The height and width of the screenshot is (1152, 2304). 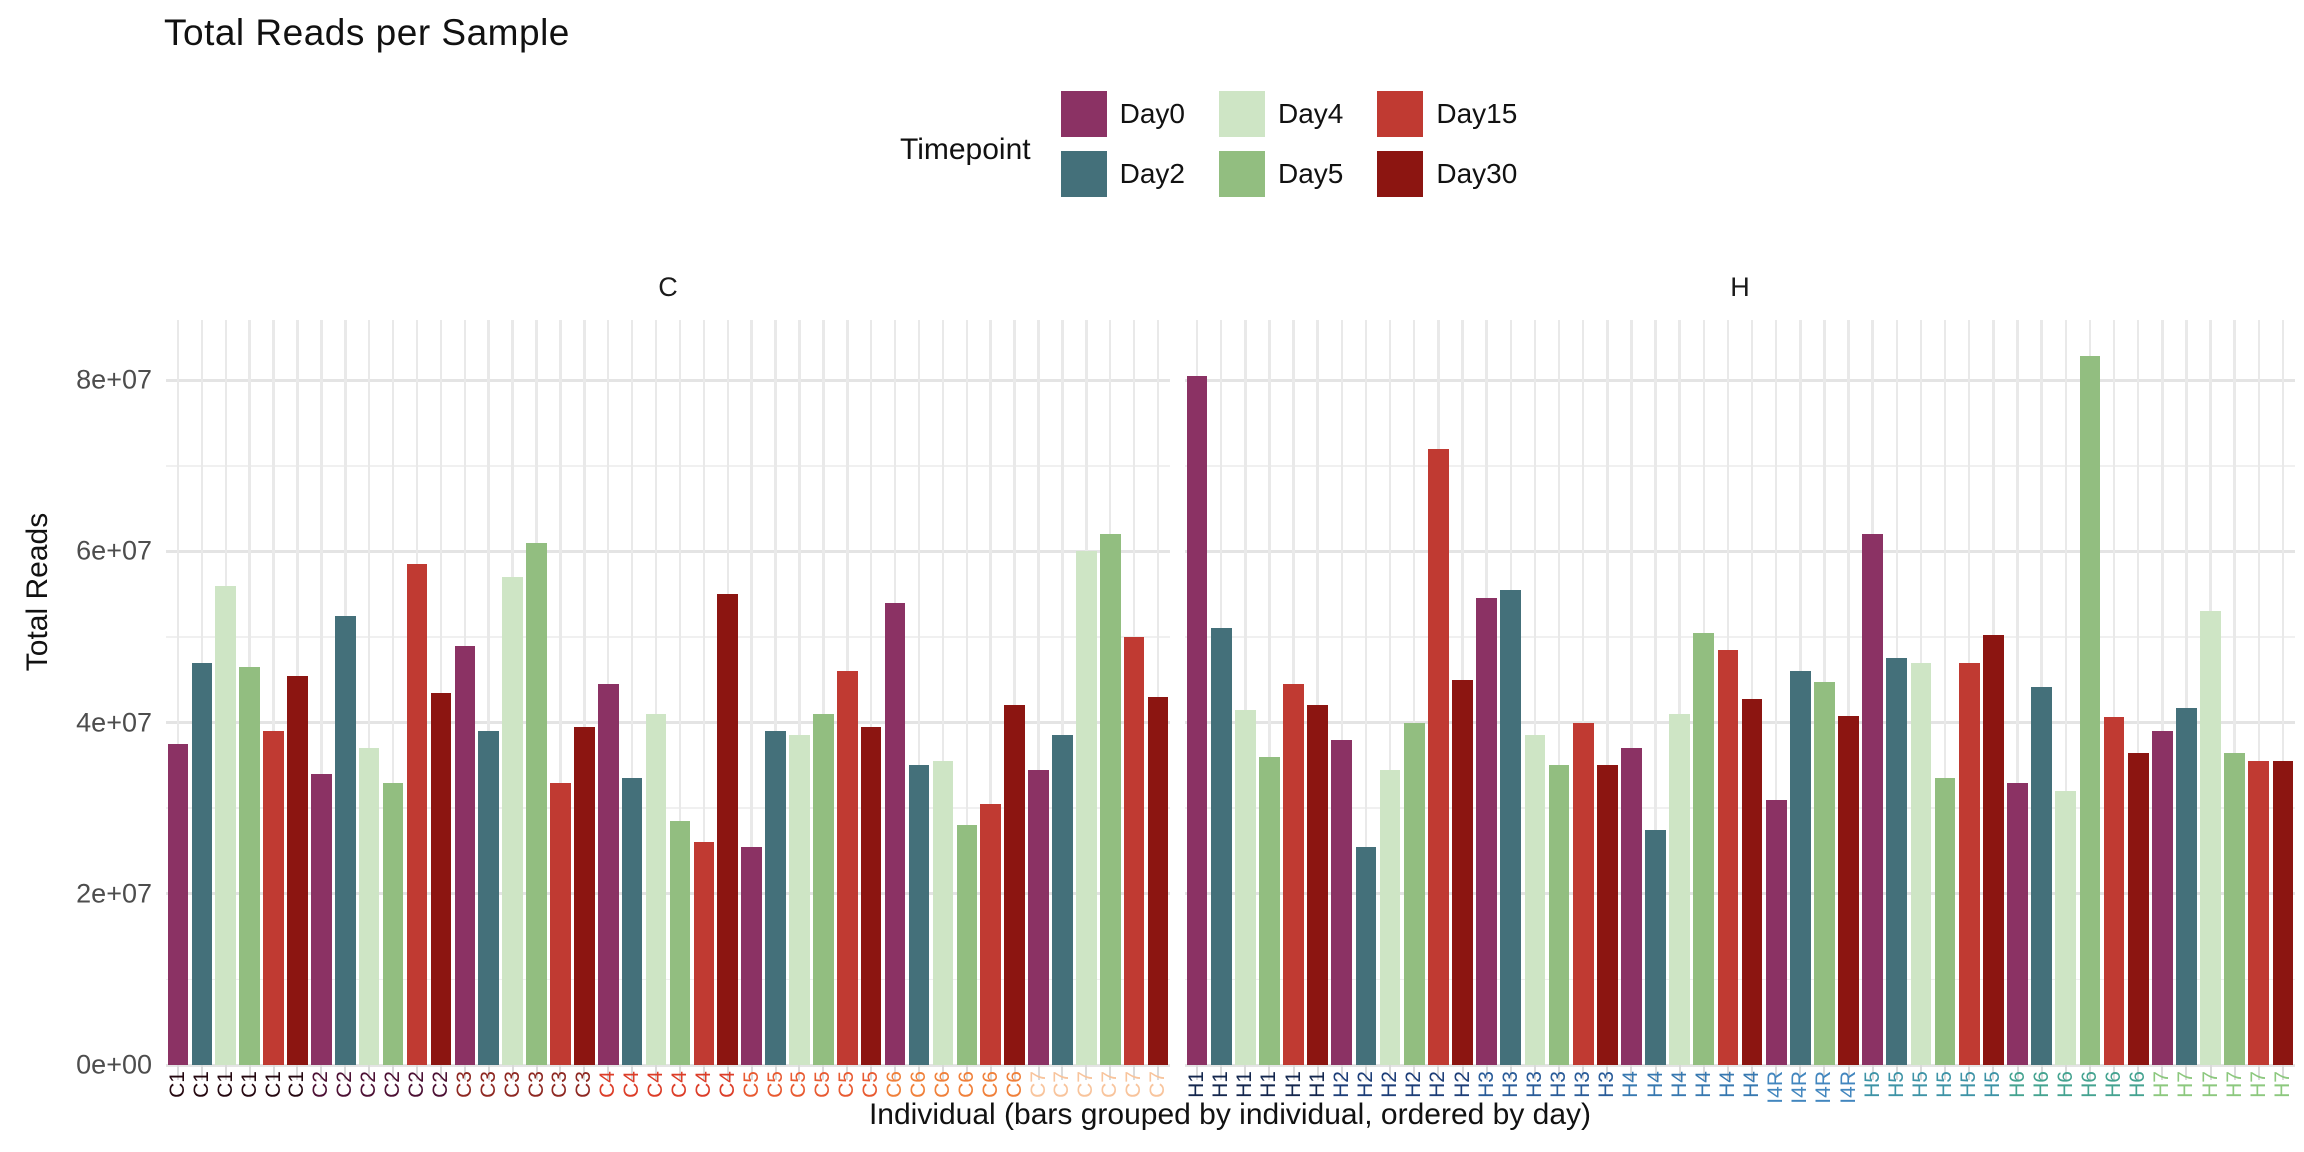 I want to click on x-tick-label: H7, so click(x=2282, y=1084).